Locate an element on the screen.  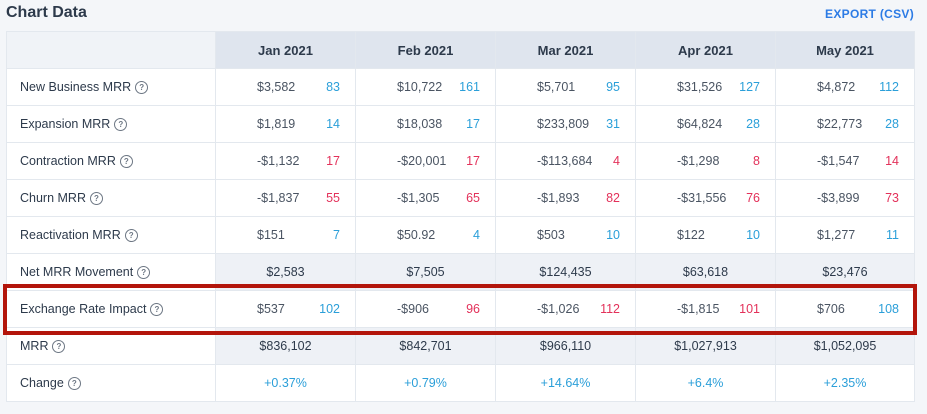
cell-value: $64,824 is located at coordinates (700, 124).